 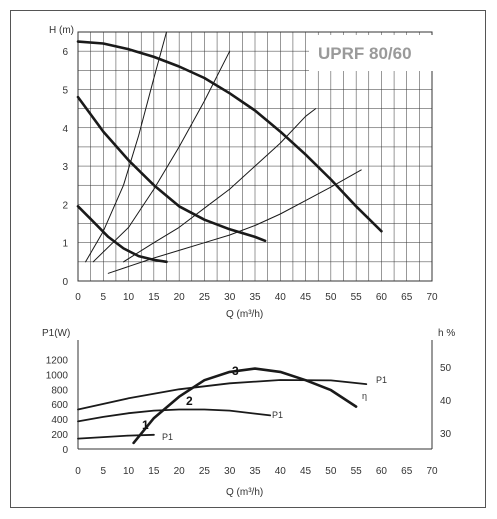 I want to click on head-y-tick-label: 6, so click(x=65, y=52).